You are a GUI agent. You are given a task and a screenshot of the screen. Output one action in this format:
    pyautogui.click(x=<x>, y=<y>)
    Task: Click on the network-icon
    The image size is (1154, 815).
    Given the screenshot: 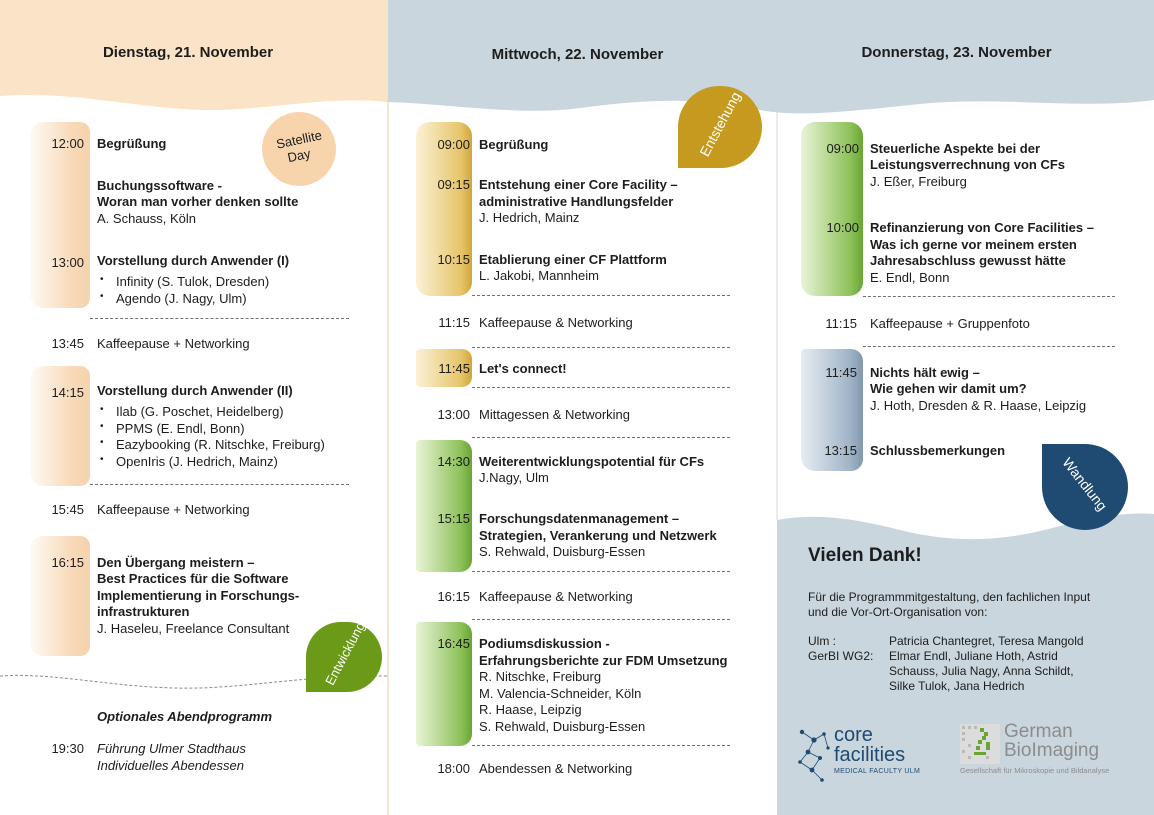 What is the action you would take?
    pyautogui.click(x=814, y=755)
    